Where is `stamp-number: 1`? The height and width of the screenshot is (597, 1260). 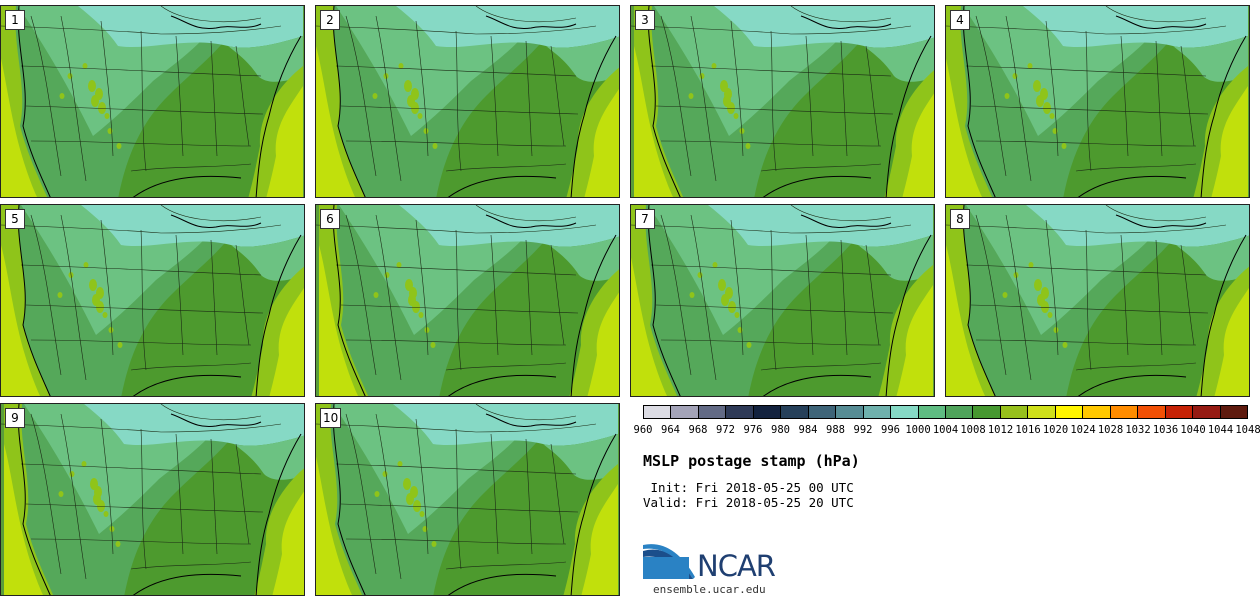
stamp-number: 1 is located at coordinates (15, 20).